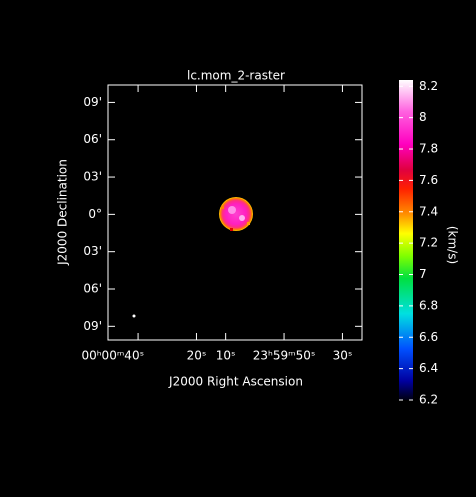 The width and height of the screenshot is (476, 497). What do you see at coordinates (95, 214) in the screenshot?
I see `y-tick-label: 0°` at bounding box center [95, 214].